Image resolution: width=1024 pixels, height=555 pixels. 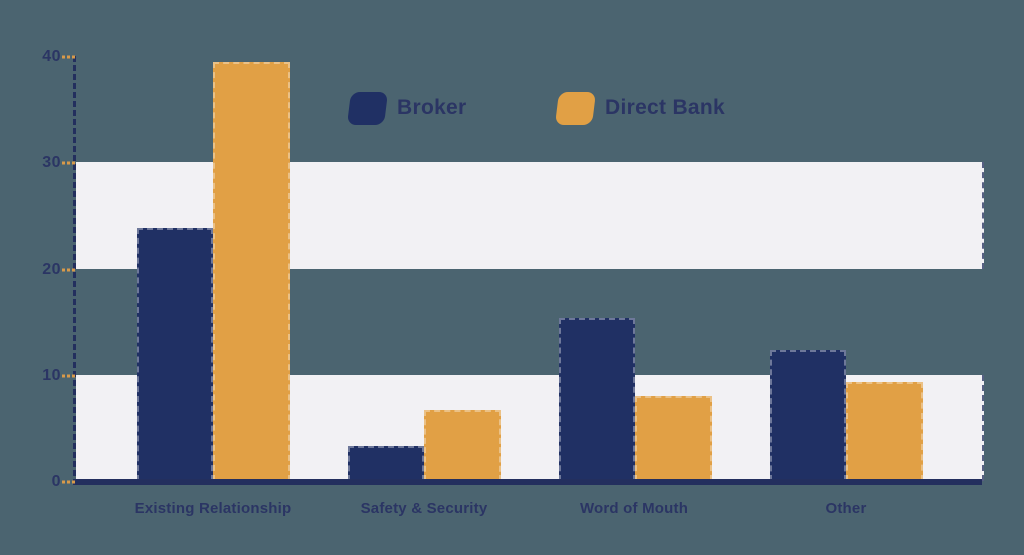 What do you see at coordinates (807, 415) in the screenshot?
I see `bar-broker-other` at bounding box center [807, 415].